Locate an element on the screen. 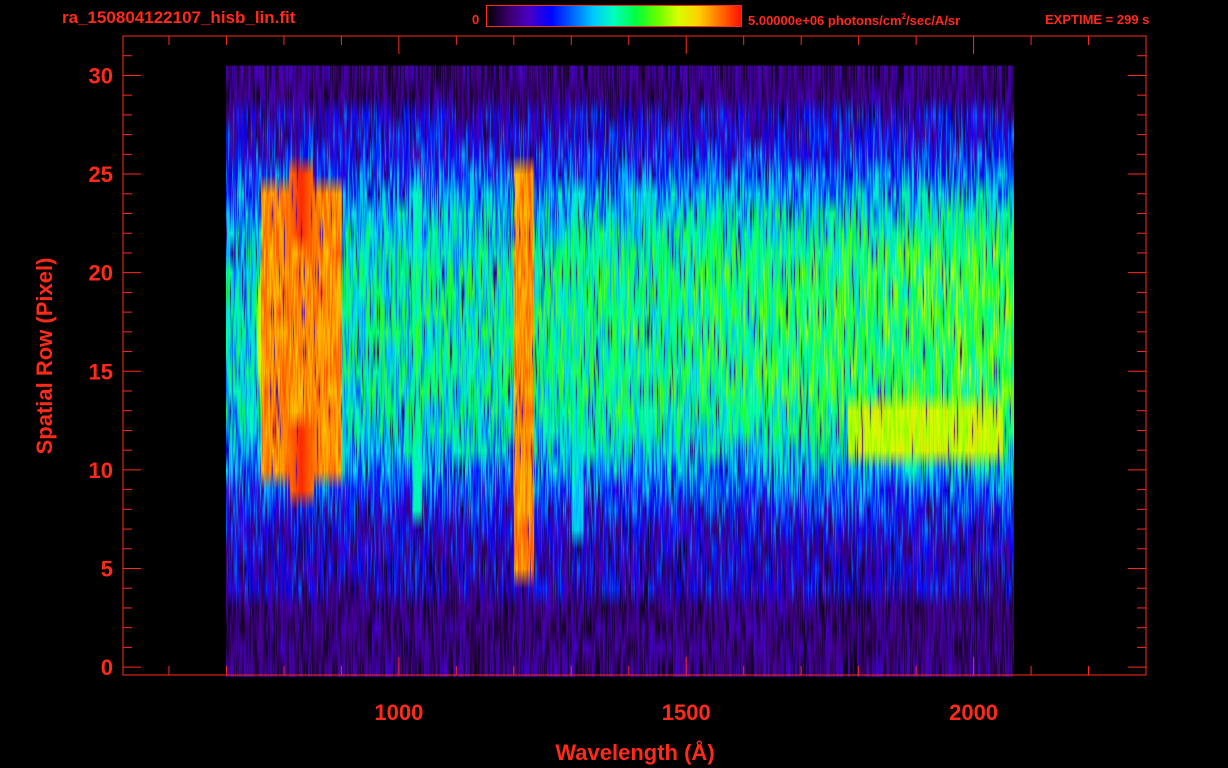 This screenshot has width=1228, height=768. y-tick-label: 30 is located at coordinates (101, 75).